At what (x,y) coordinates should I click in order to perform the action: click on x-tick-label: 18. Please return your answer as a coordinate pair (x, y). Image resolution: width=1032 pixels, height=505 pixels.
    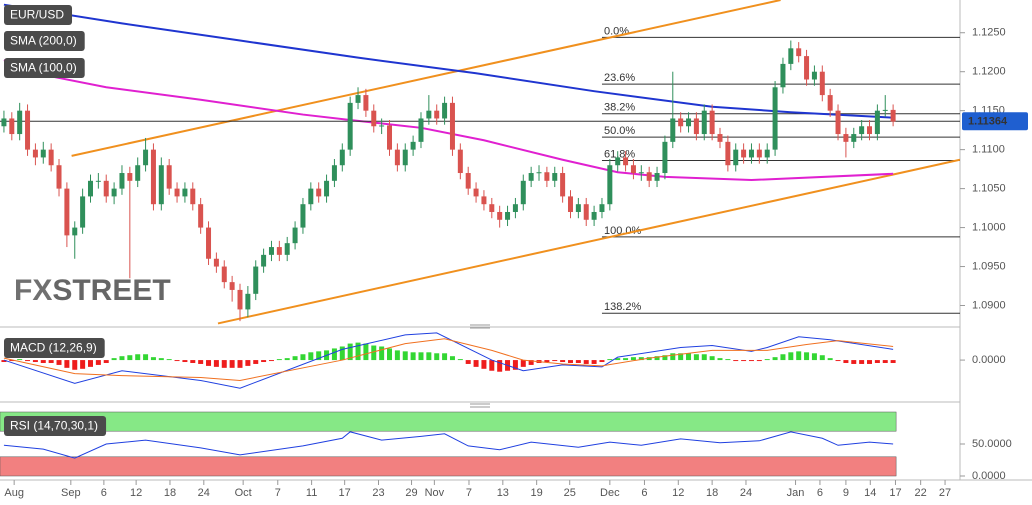
    Looking at the image, I should click on (170, 493).